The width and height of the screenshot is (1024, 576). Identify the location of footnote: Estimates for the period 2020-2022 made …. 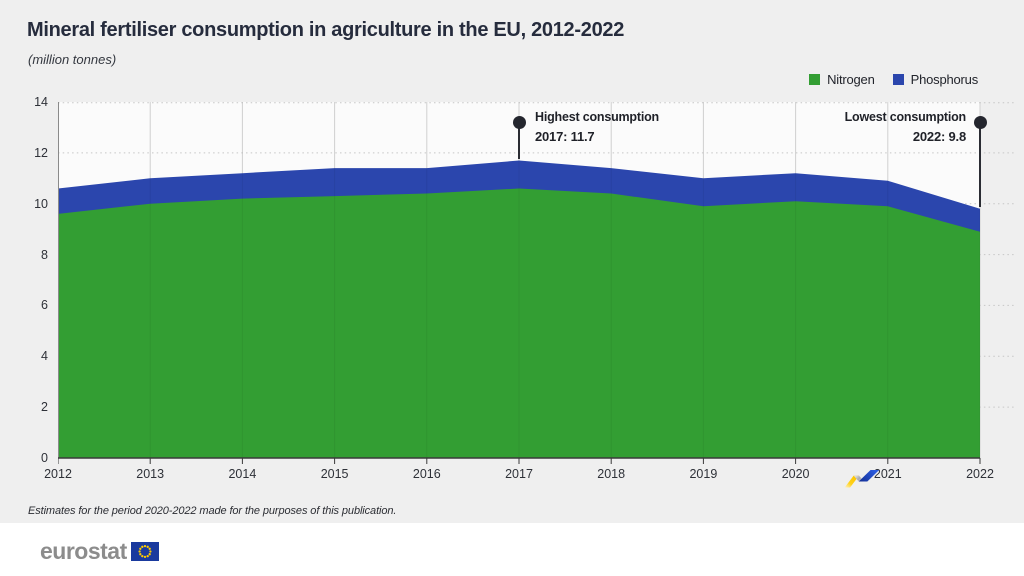
(212, 511).